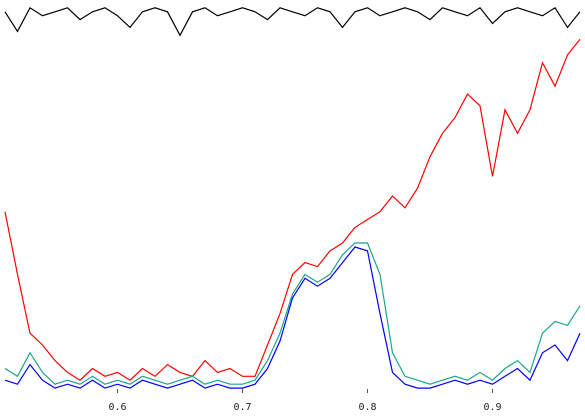 This screenshot has width=585, height=418. I want to click on x-tick-label: 0.9, so click(492, 407).